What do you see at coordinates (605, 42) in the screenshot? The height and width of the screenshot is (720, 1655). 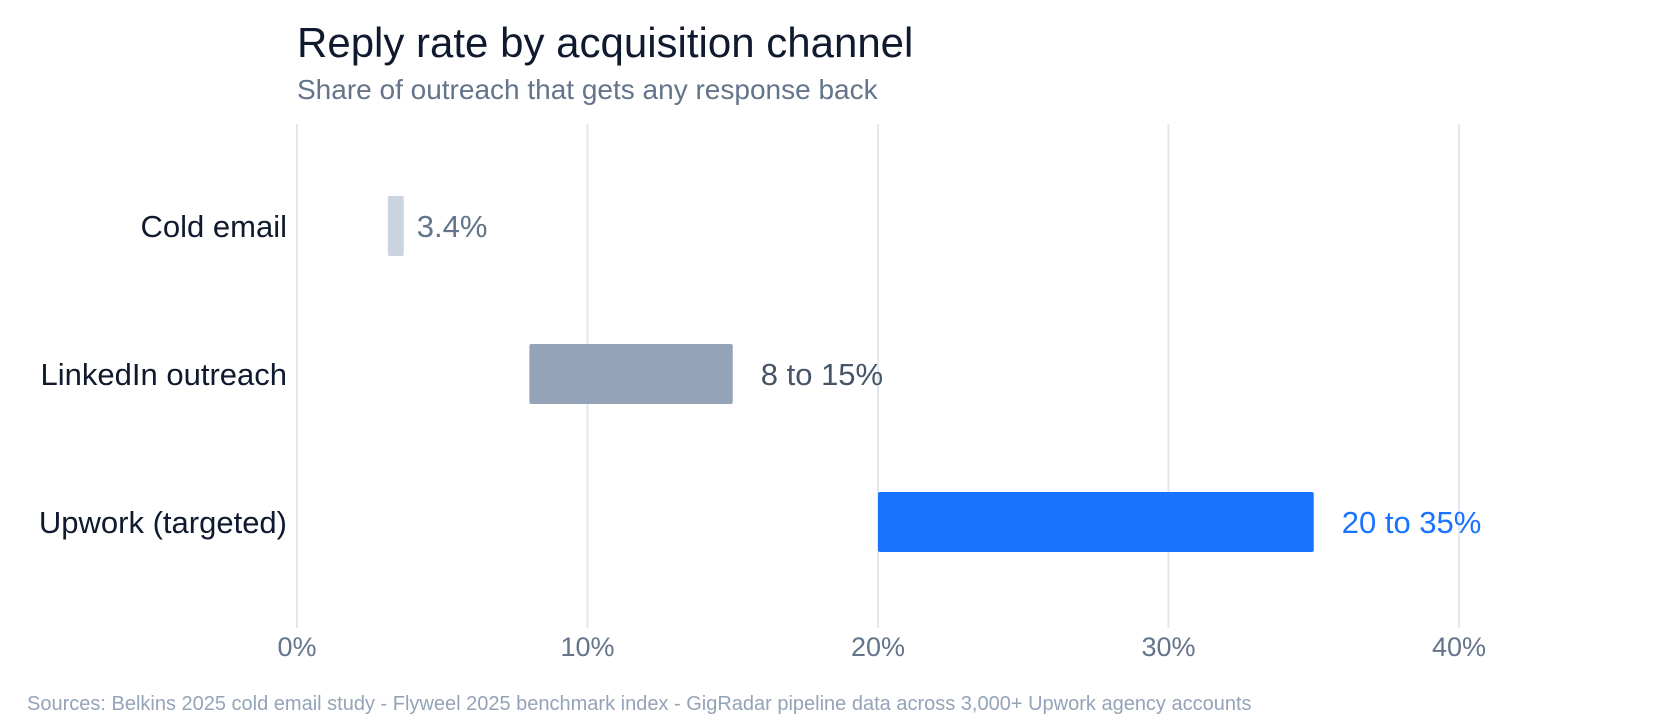 I see `chart-title: Reply rate by acquisition channel` at bounding box center [605, 42].